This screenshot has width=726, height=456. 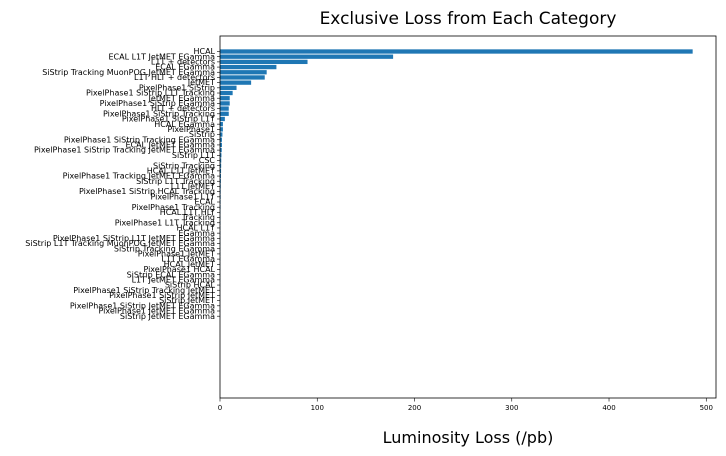 I want to click on category-label-27: PixelPhase1 SiStrip HCAL Tracking, so click(x=147, y=191).